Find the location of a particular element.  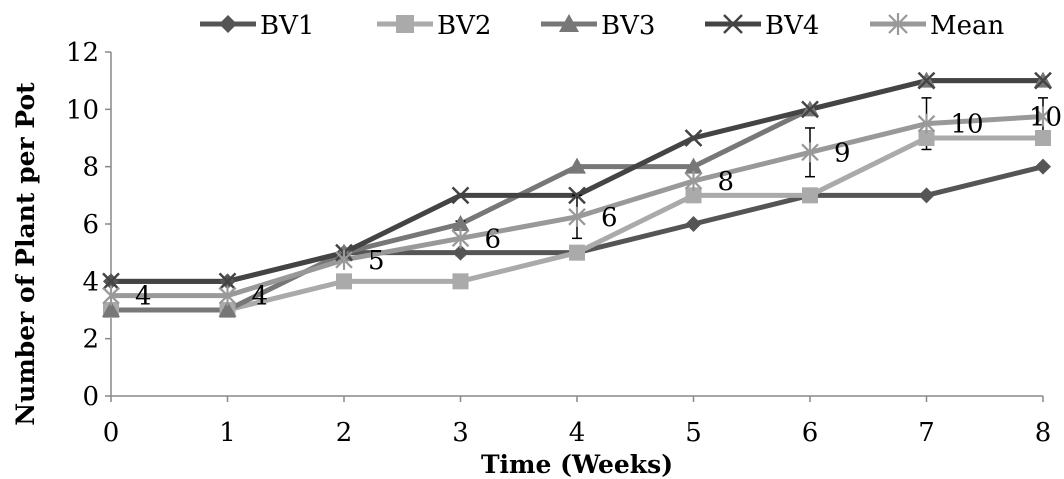

x-tick-label: 4 is located at coordinates (577, 433).